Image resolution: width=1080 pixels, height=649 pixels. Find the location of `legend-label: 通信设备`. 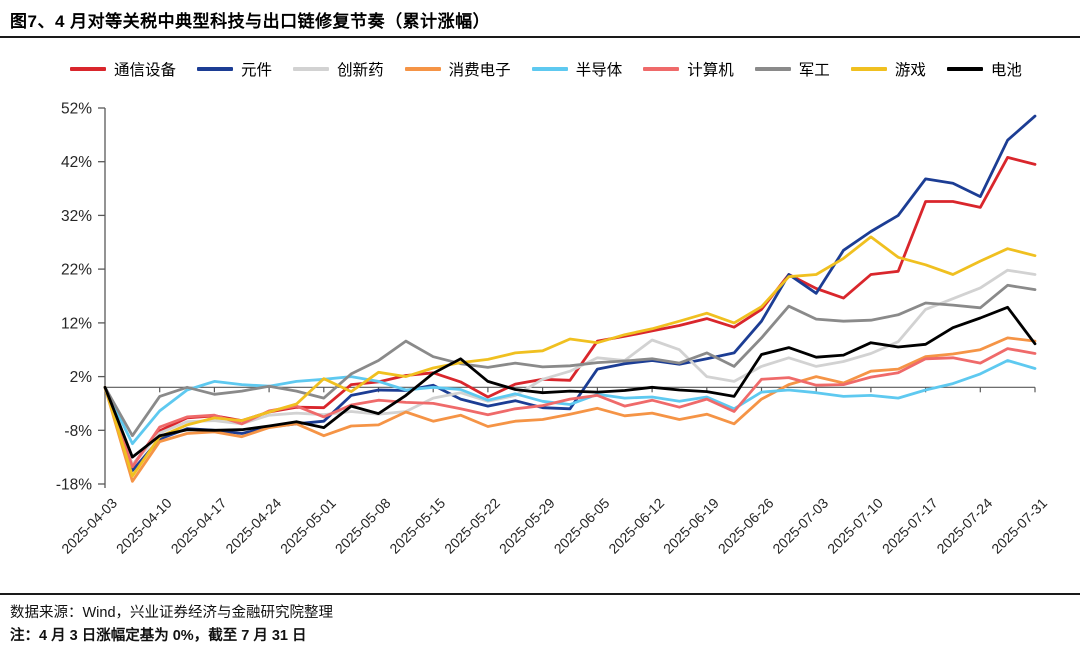

legend-label: 通信设备 is located at coordinates (145, 70).